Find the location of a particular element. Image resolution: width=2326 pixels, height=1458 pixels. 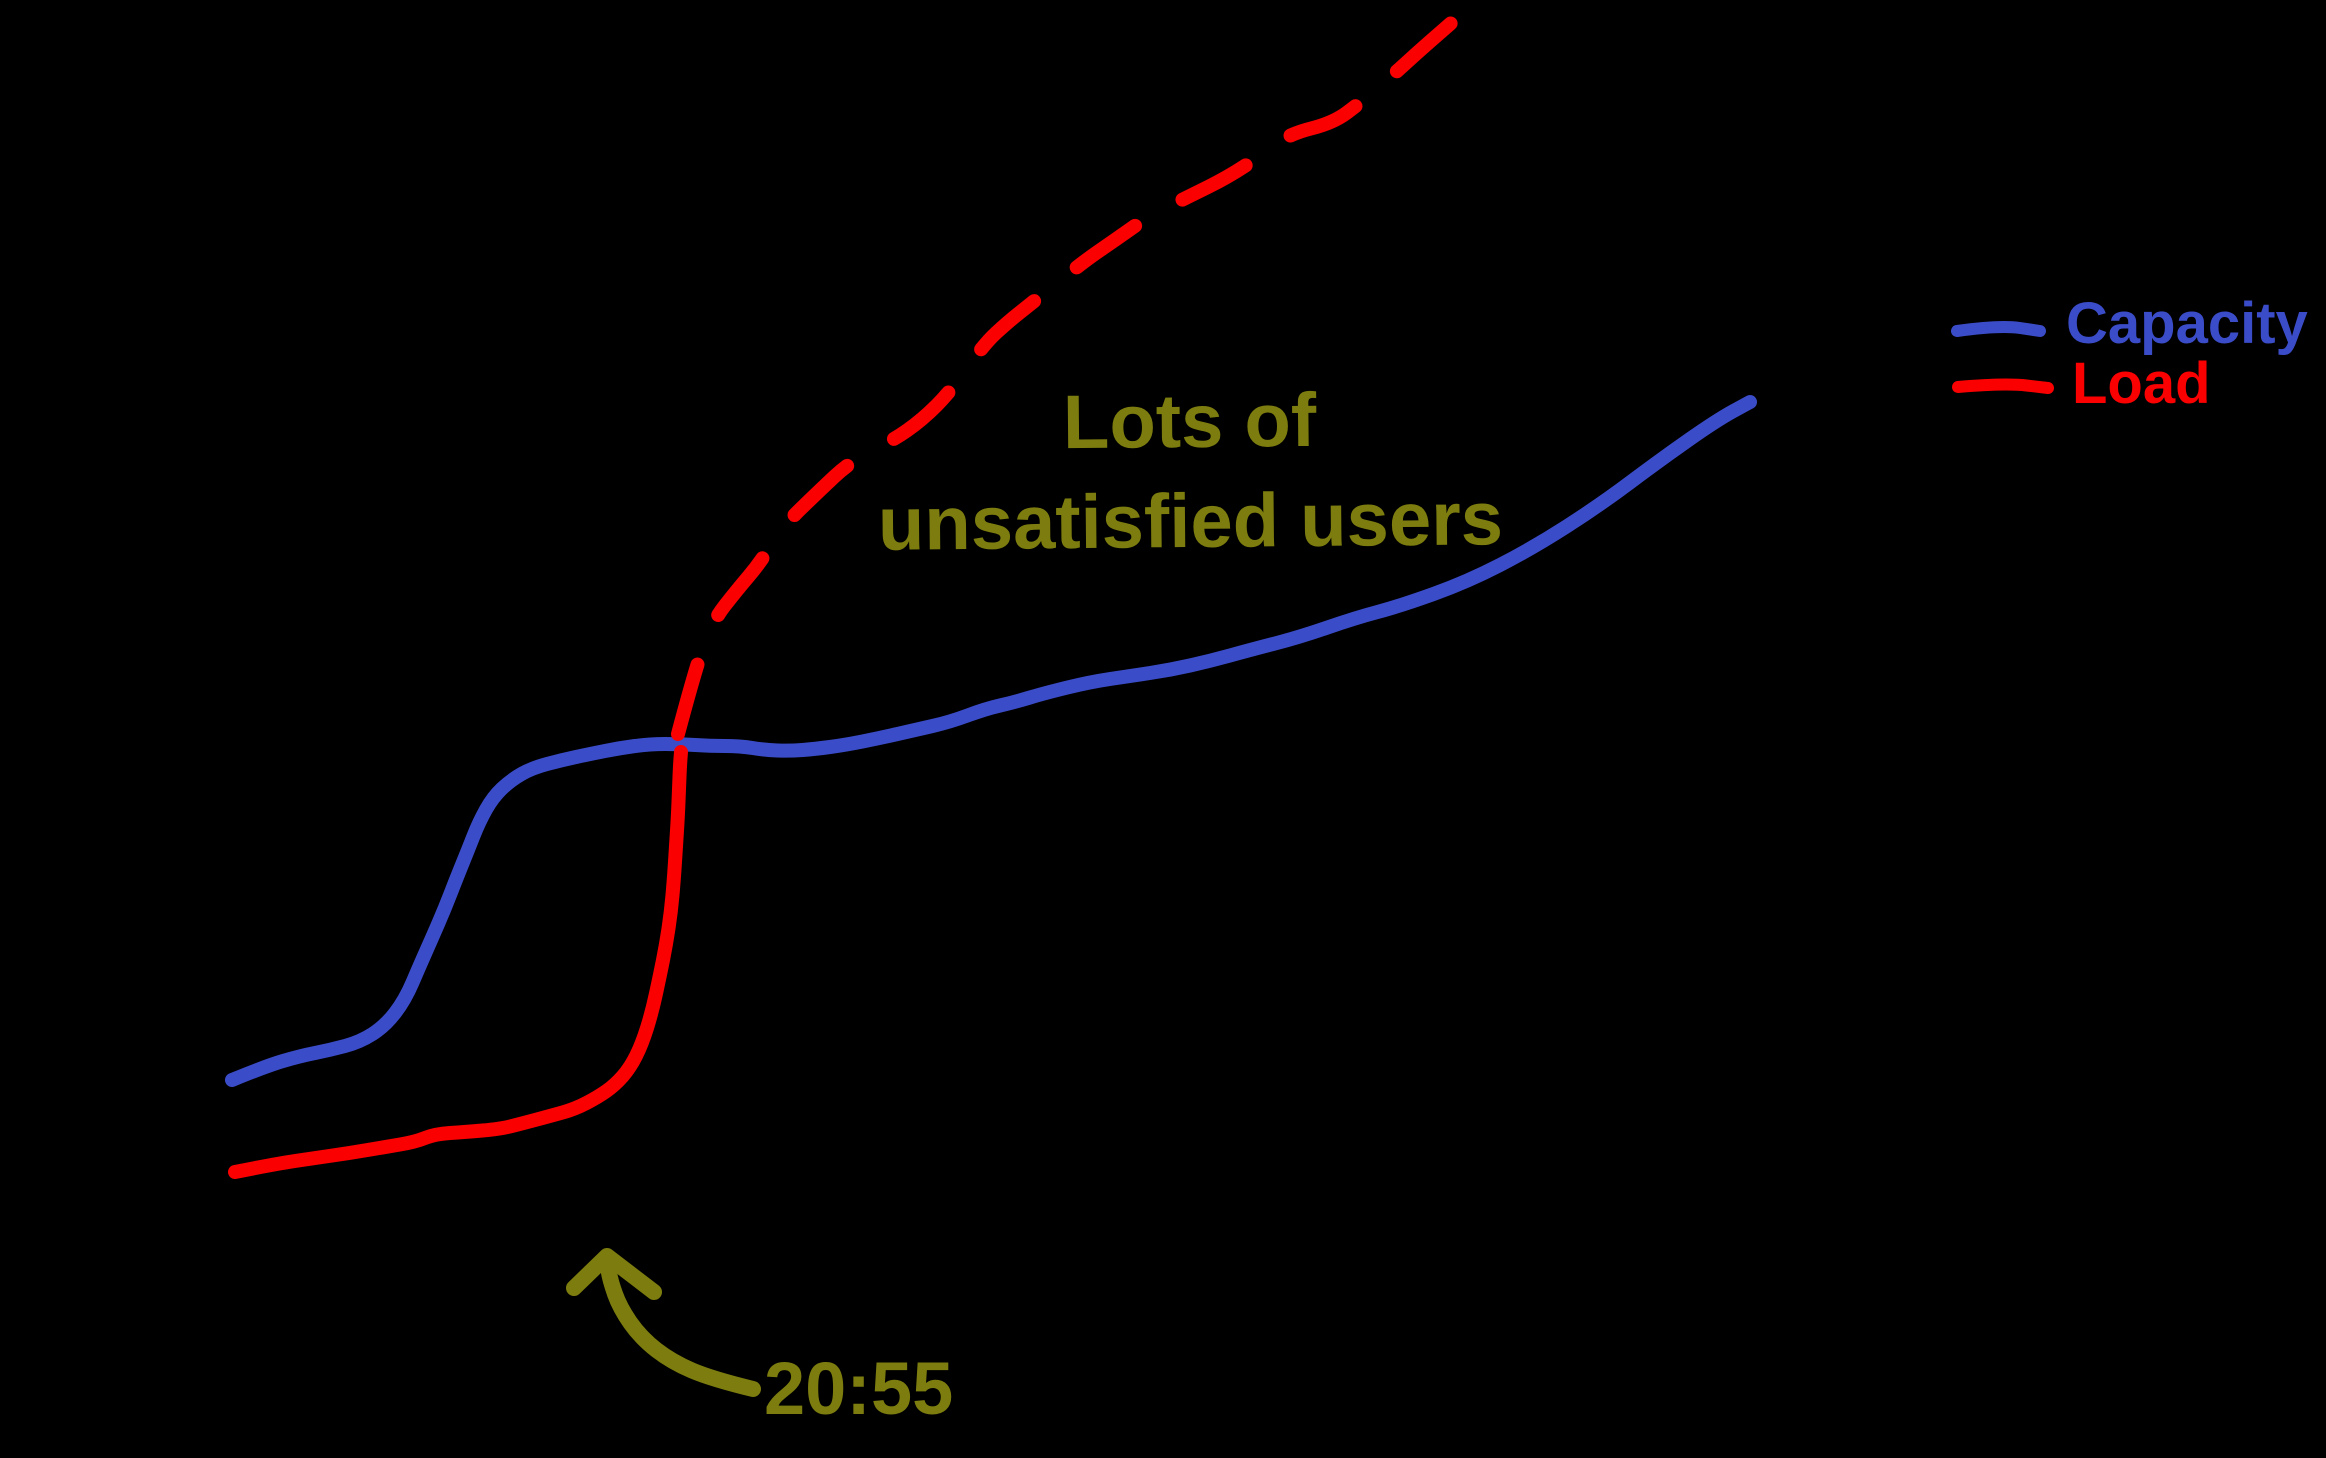

legend-label-capacity: Capacity is located at coordinates (2187, 323).